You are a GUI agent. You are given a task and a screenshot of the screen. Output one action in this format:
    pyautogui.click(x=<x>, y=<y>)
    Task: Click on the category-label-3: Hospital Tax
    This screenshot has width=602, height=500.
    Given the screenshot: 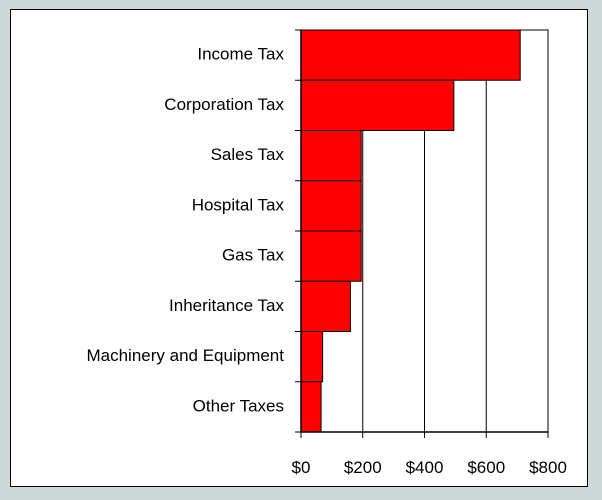 What is the action you would take?
    pyautogui.click(x=238, y=204)
    